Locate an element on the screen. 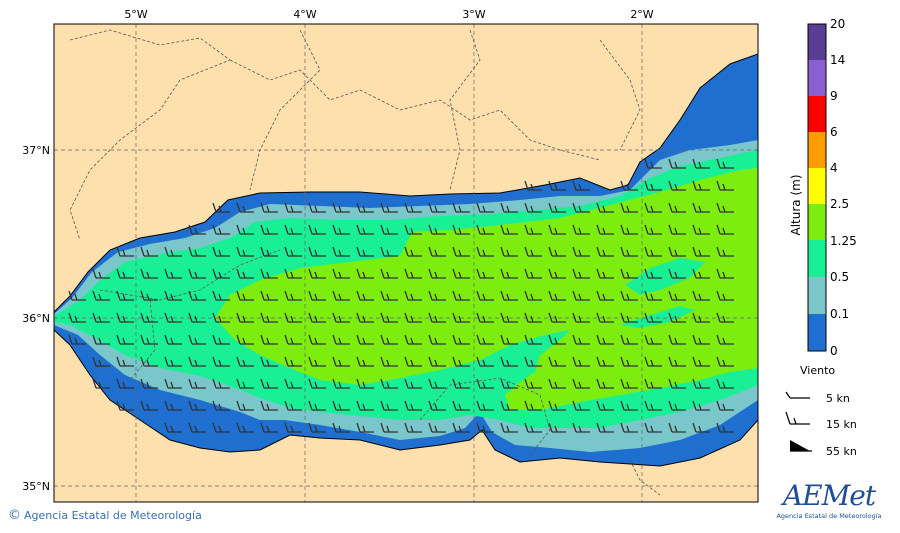 The image size is (900, 533). colorbar-title: Altura (m) is located at coordinates (796, 204).